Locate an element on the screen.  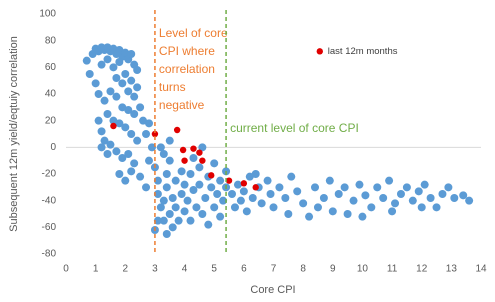
annotation: current level of core CPI is located at coordinates (294, 128).